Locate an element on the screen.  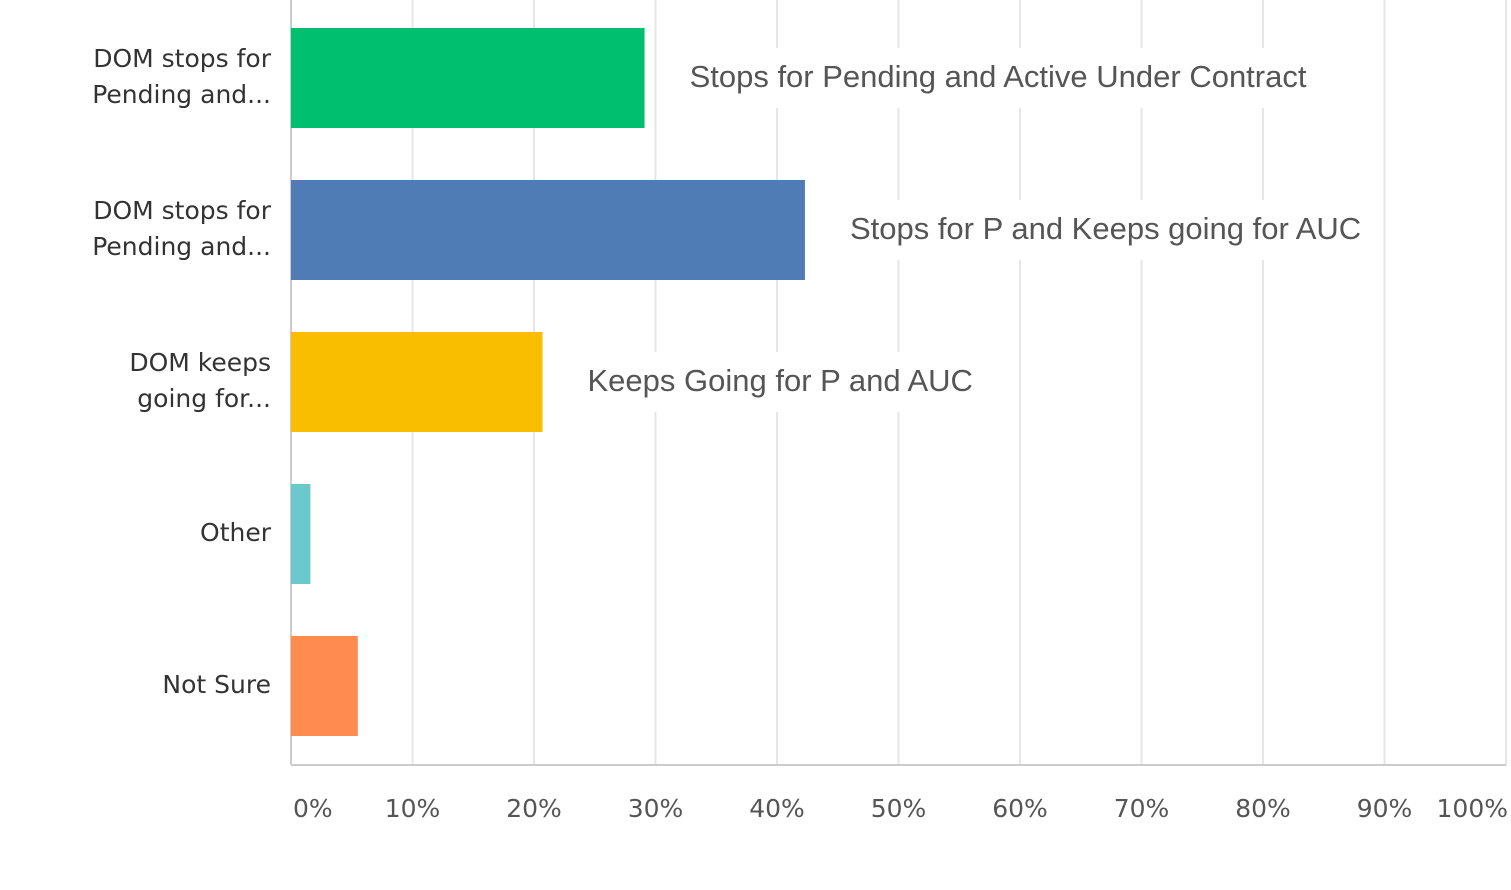
x-tick-label: 90% is located at coordinates (1385, 808).